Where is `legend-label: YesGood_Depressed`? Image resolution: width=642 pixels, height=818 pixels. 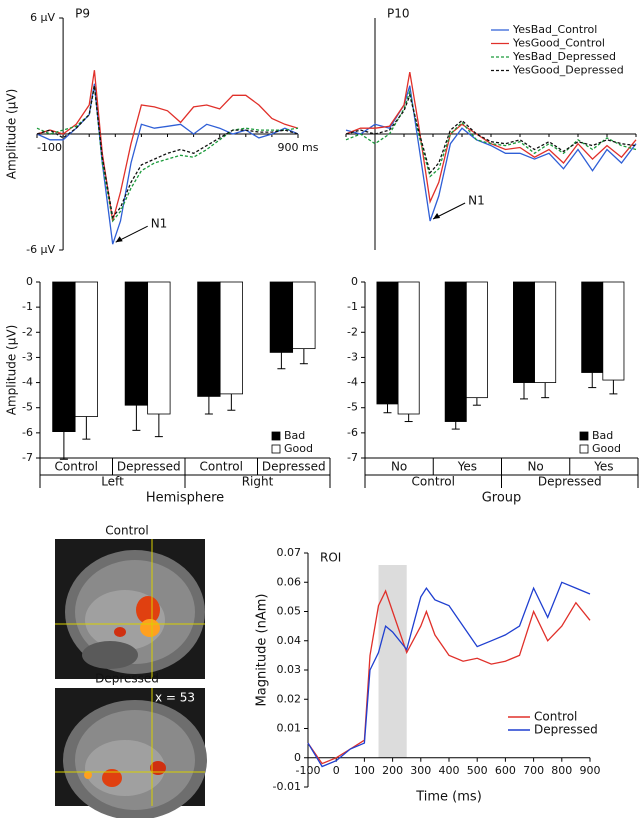
legend-label: YesGood_Depressed is located at coordinates (568, 70).